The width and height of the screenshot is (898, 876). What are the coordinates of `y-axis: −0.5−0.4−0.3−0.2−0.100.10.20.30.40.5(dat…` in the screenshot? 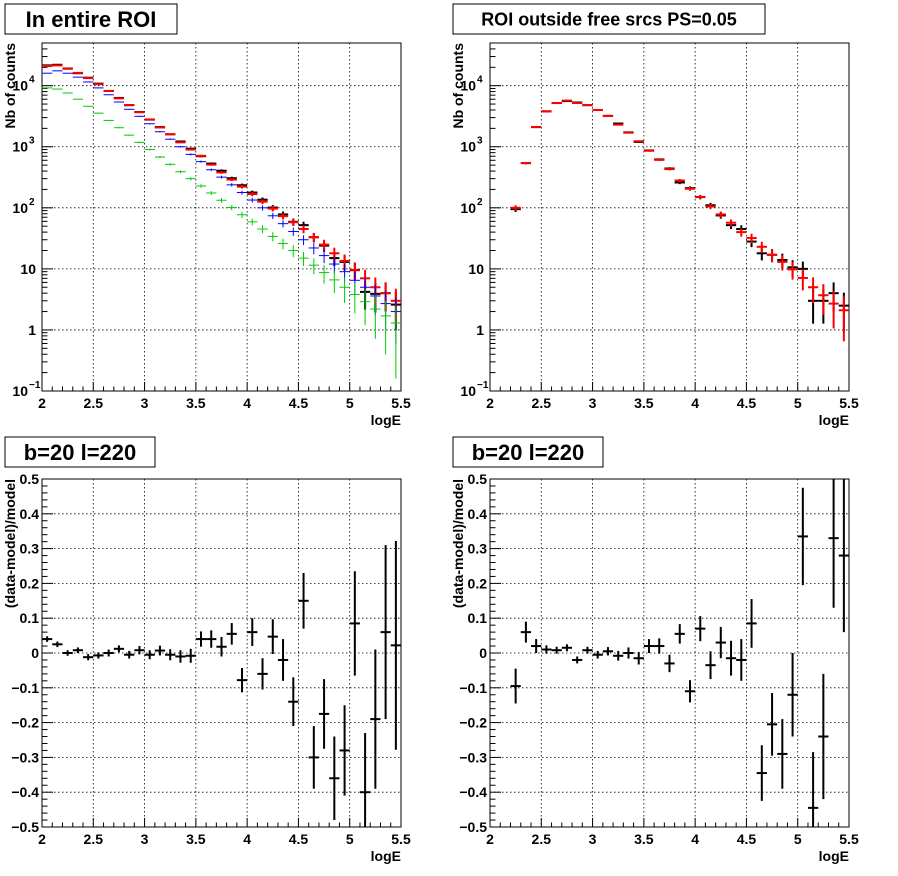 It's located at (27, 653).